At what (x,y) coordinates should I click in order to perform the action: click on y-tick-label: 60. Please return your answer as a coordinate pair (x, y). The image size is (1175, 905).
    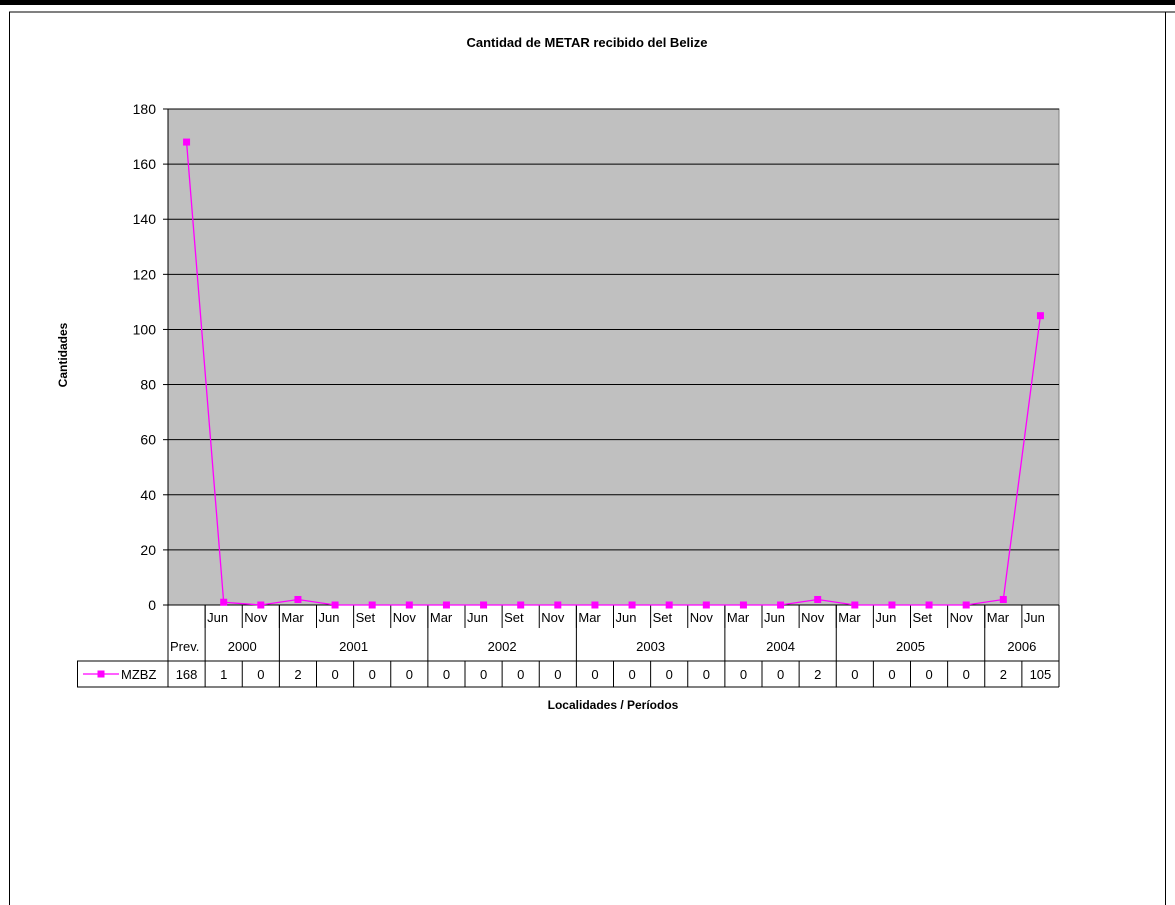
    Looking at the image, I should click on (148, 440).